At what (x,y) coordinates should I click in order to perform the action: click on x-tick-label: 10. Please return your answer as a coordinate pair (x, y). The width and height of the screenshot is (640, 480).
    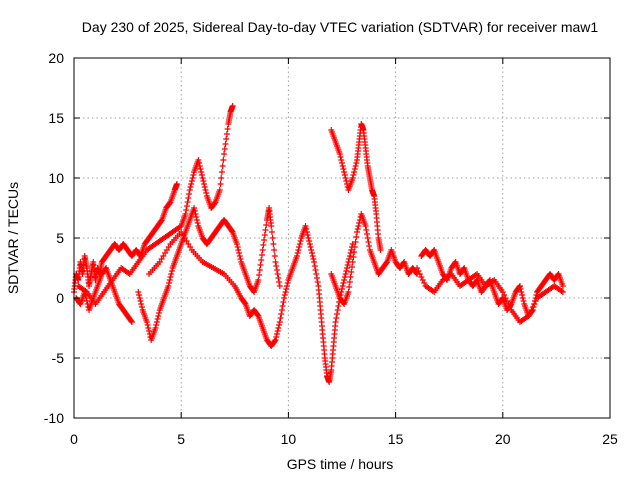
    Looking at the image, I should click on (289, 439).